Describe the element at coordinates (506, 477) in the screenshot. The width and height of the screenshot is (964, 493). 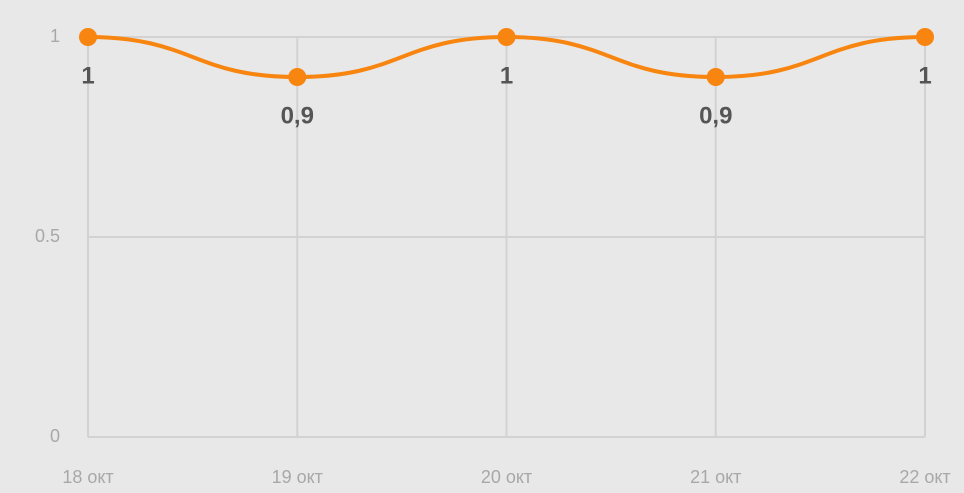
I see `x-tick-label: 20 окт` at that location.